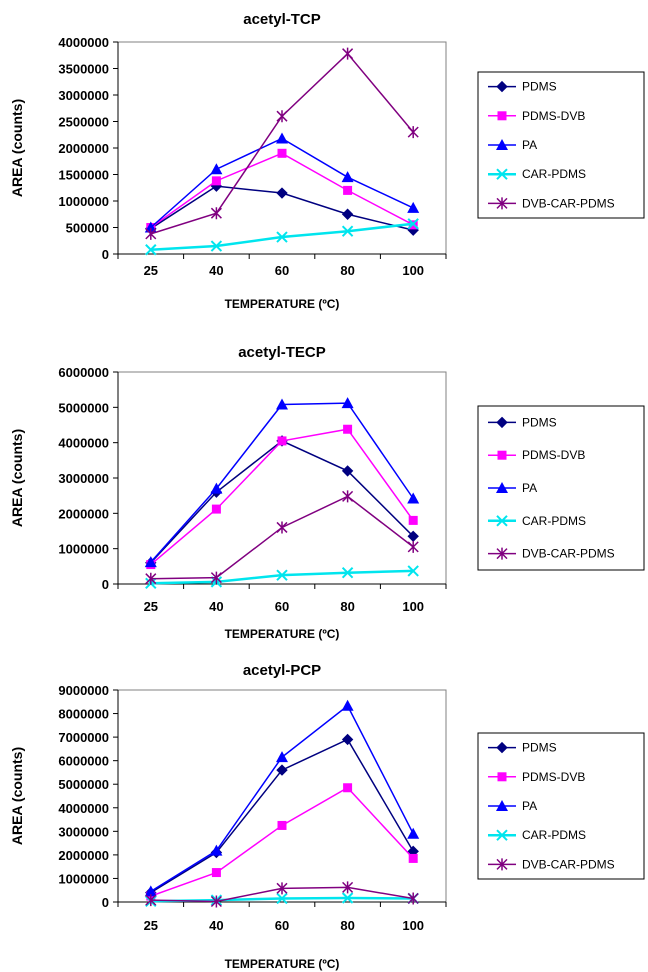 This screenshot has height=972, width=648. I want to click on legend-label: DVB-CAR-PDMS, so click(568, 864).